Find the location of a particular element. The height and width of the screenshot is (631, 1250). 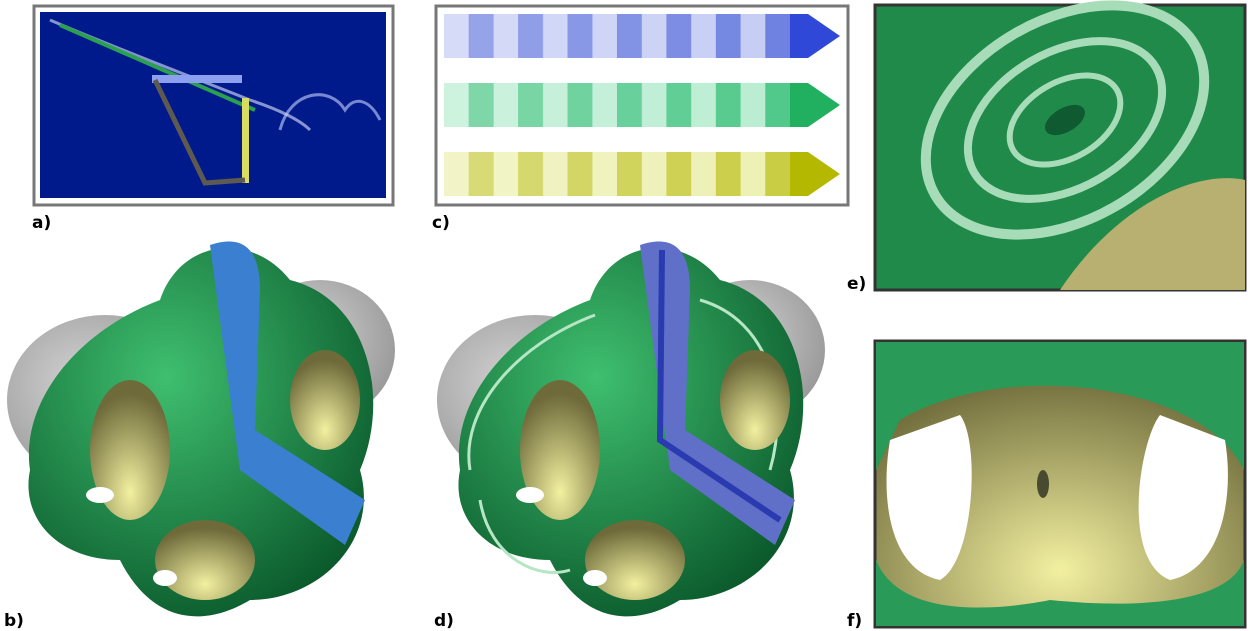

panel-a is located at coordinates (213, 105).